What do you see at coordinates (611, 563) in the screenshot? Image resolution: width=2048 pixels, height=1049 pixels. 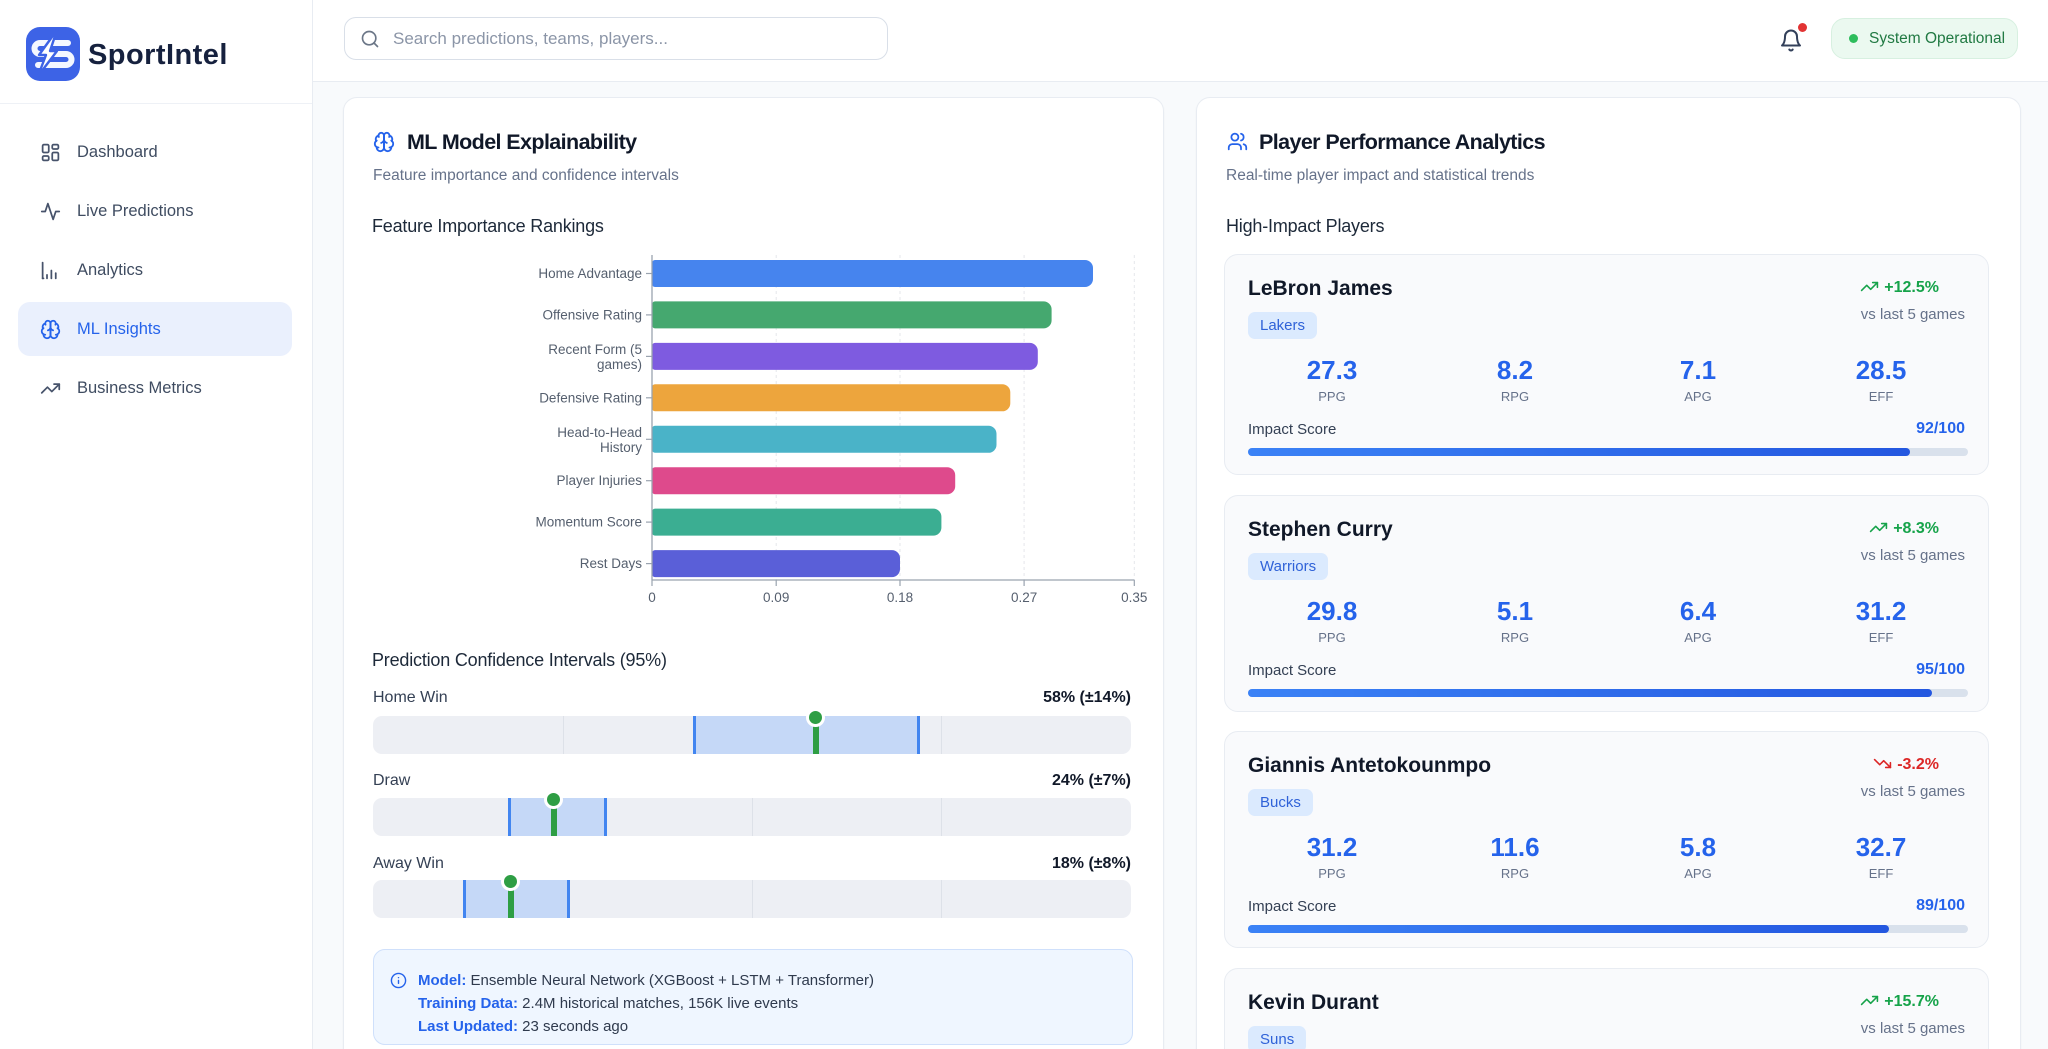 I see `svg-text: Rest Days` at bounding box center [611, 563].